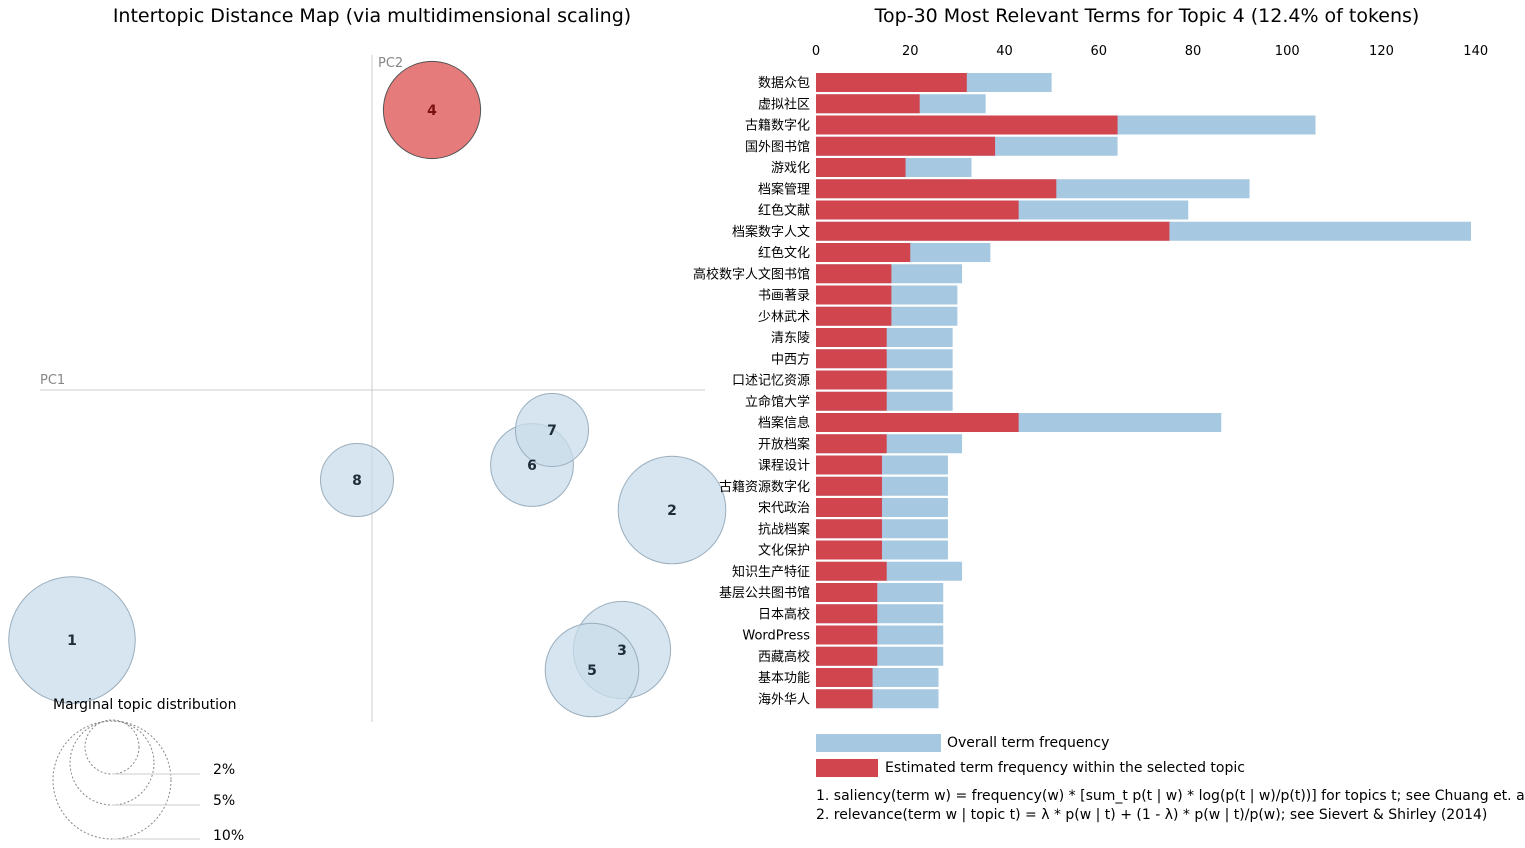  I want to click on term-label-25: 日本高校, so click(784, 614).